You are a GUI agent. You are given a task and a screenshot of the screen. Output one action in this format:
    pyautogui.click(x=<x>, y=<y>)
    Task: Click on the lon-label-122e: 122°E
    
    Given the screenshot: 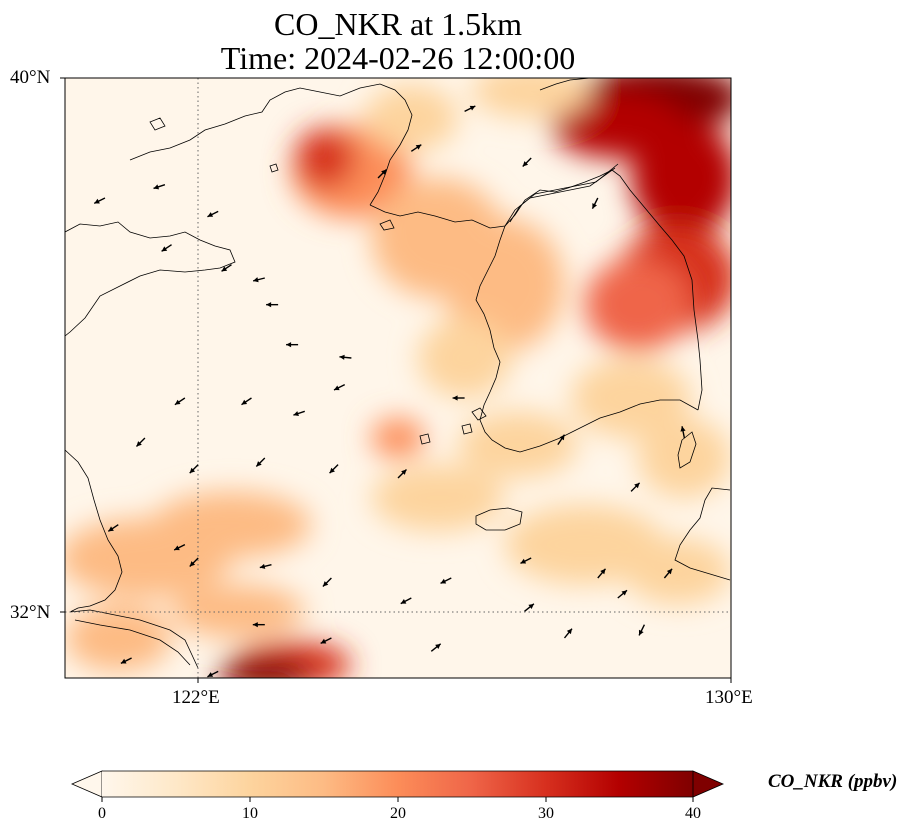 What is the action you would take?
    pyautogui.click(x=196, y=697)
    